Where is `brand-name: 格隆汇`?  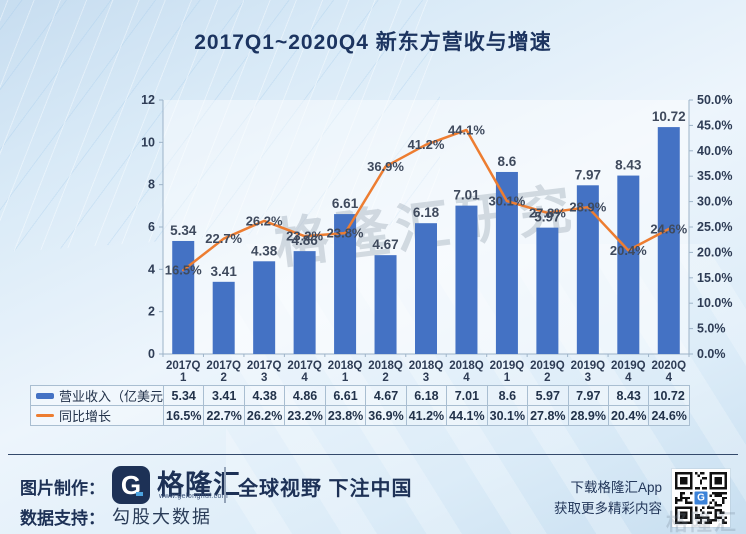 brand-name: 格隆汇 is located at coordinates (199, 485).